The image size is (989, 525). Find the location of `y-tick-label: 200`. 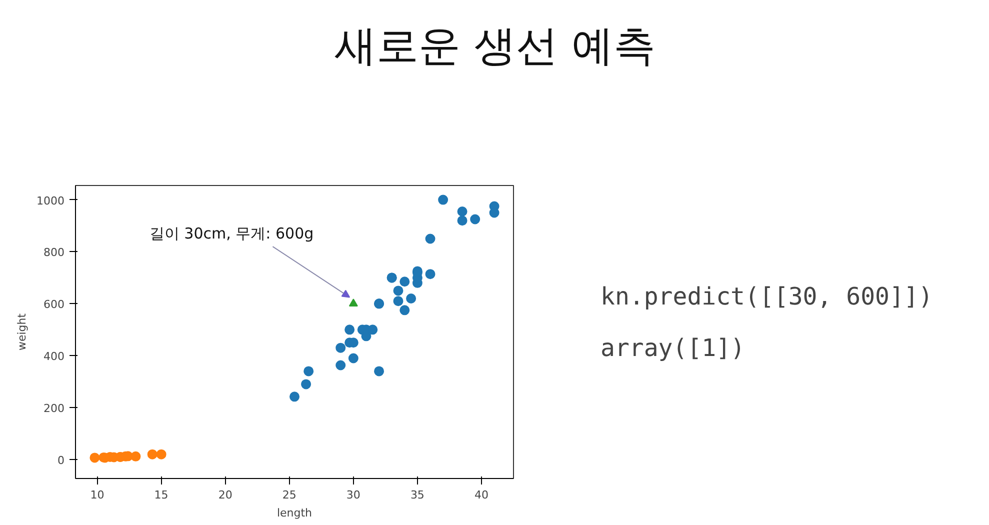

y-tick-label: 200 is located at coordinates (54, 409).